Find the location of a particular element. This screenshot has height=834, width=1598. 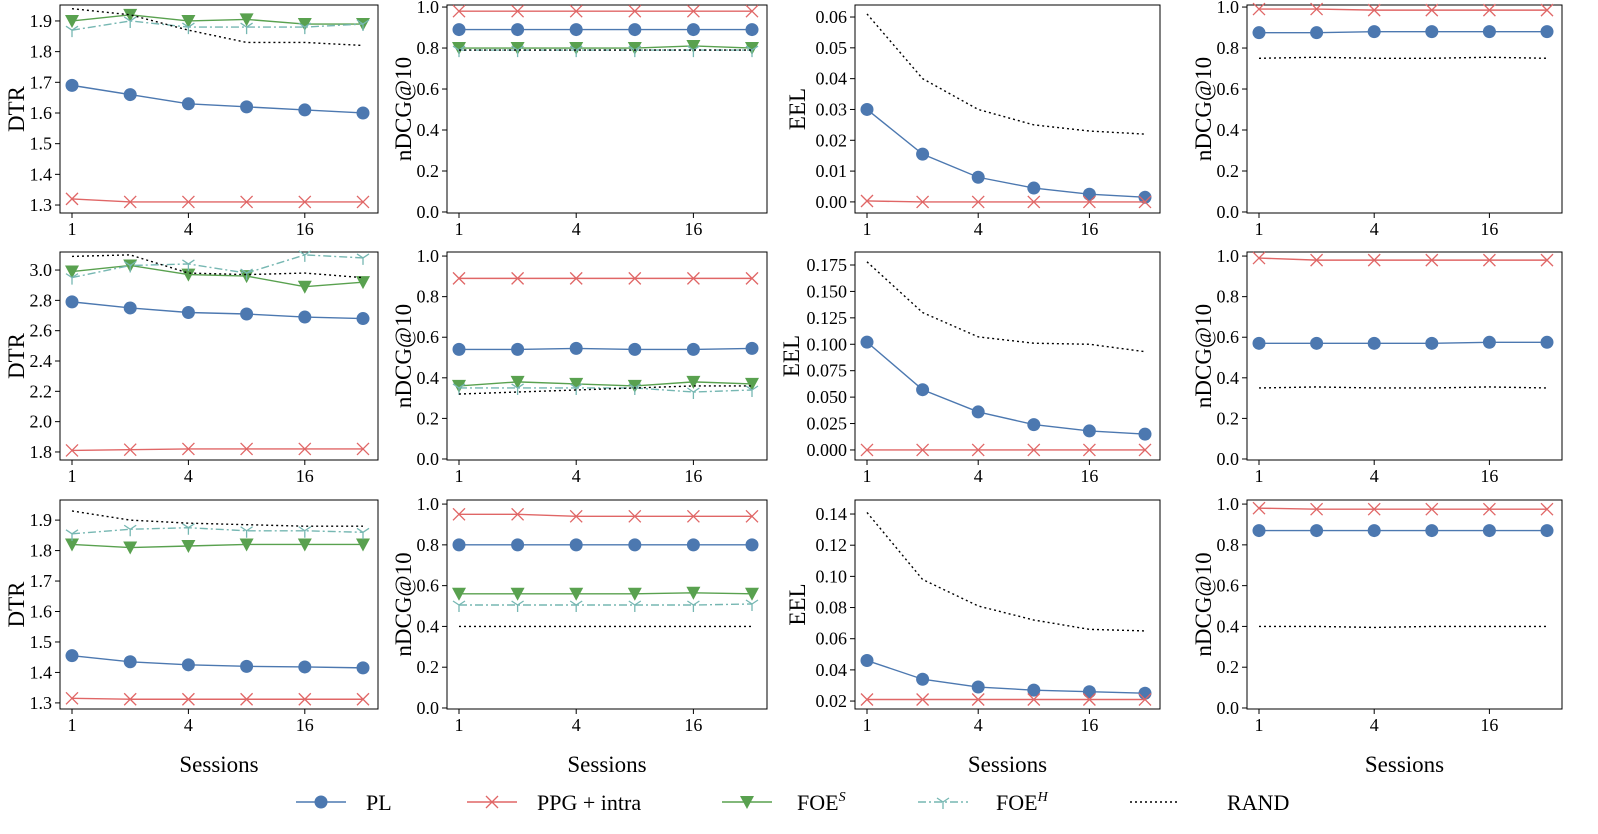

subplot-10: 0.0 0.2 0.4 0.6 0.8 1.0 1 4 16 nDCG@10 Sessions is located at coordinates (579, 635).